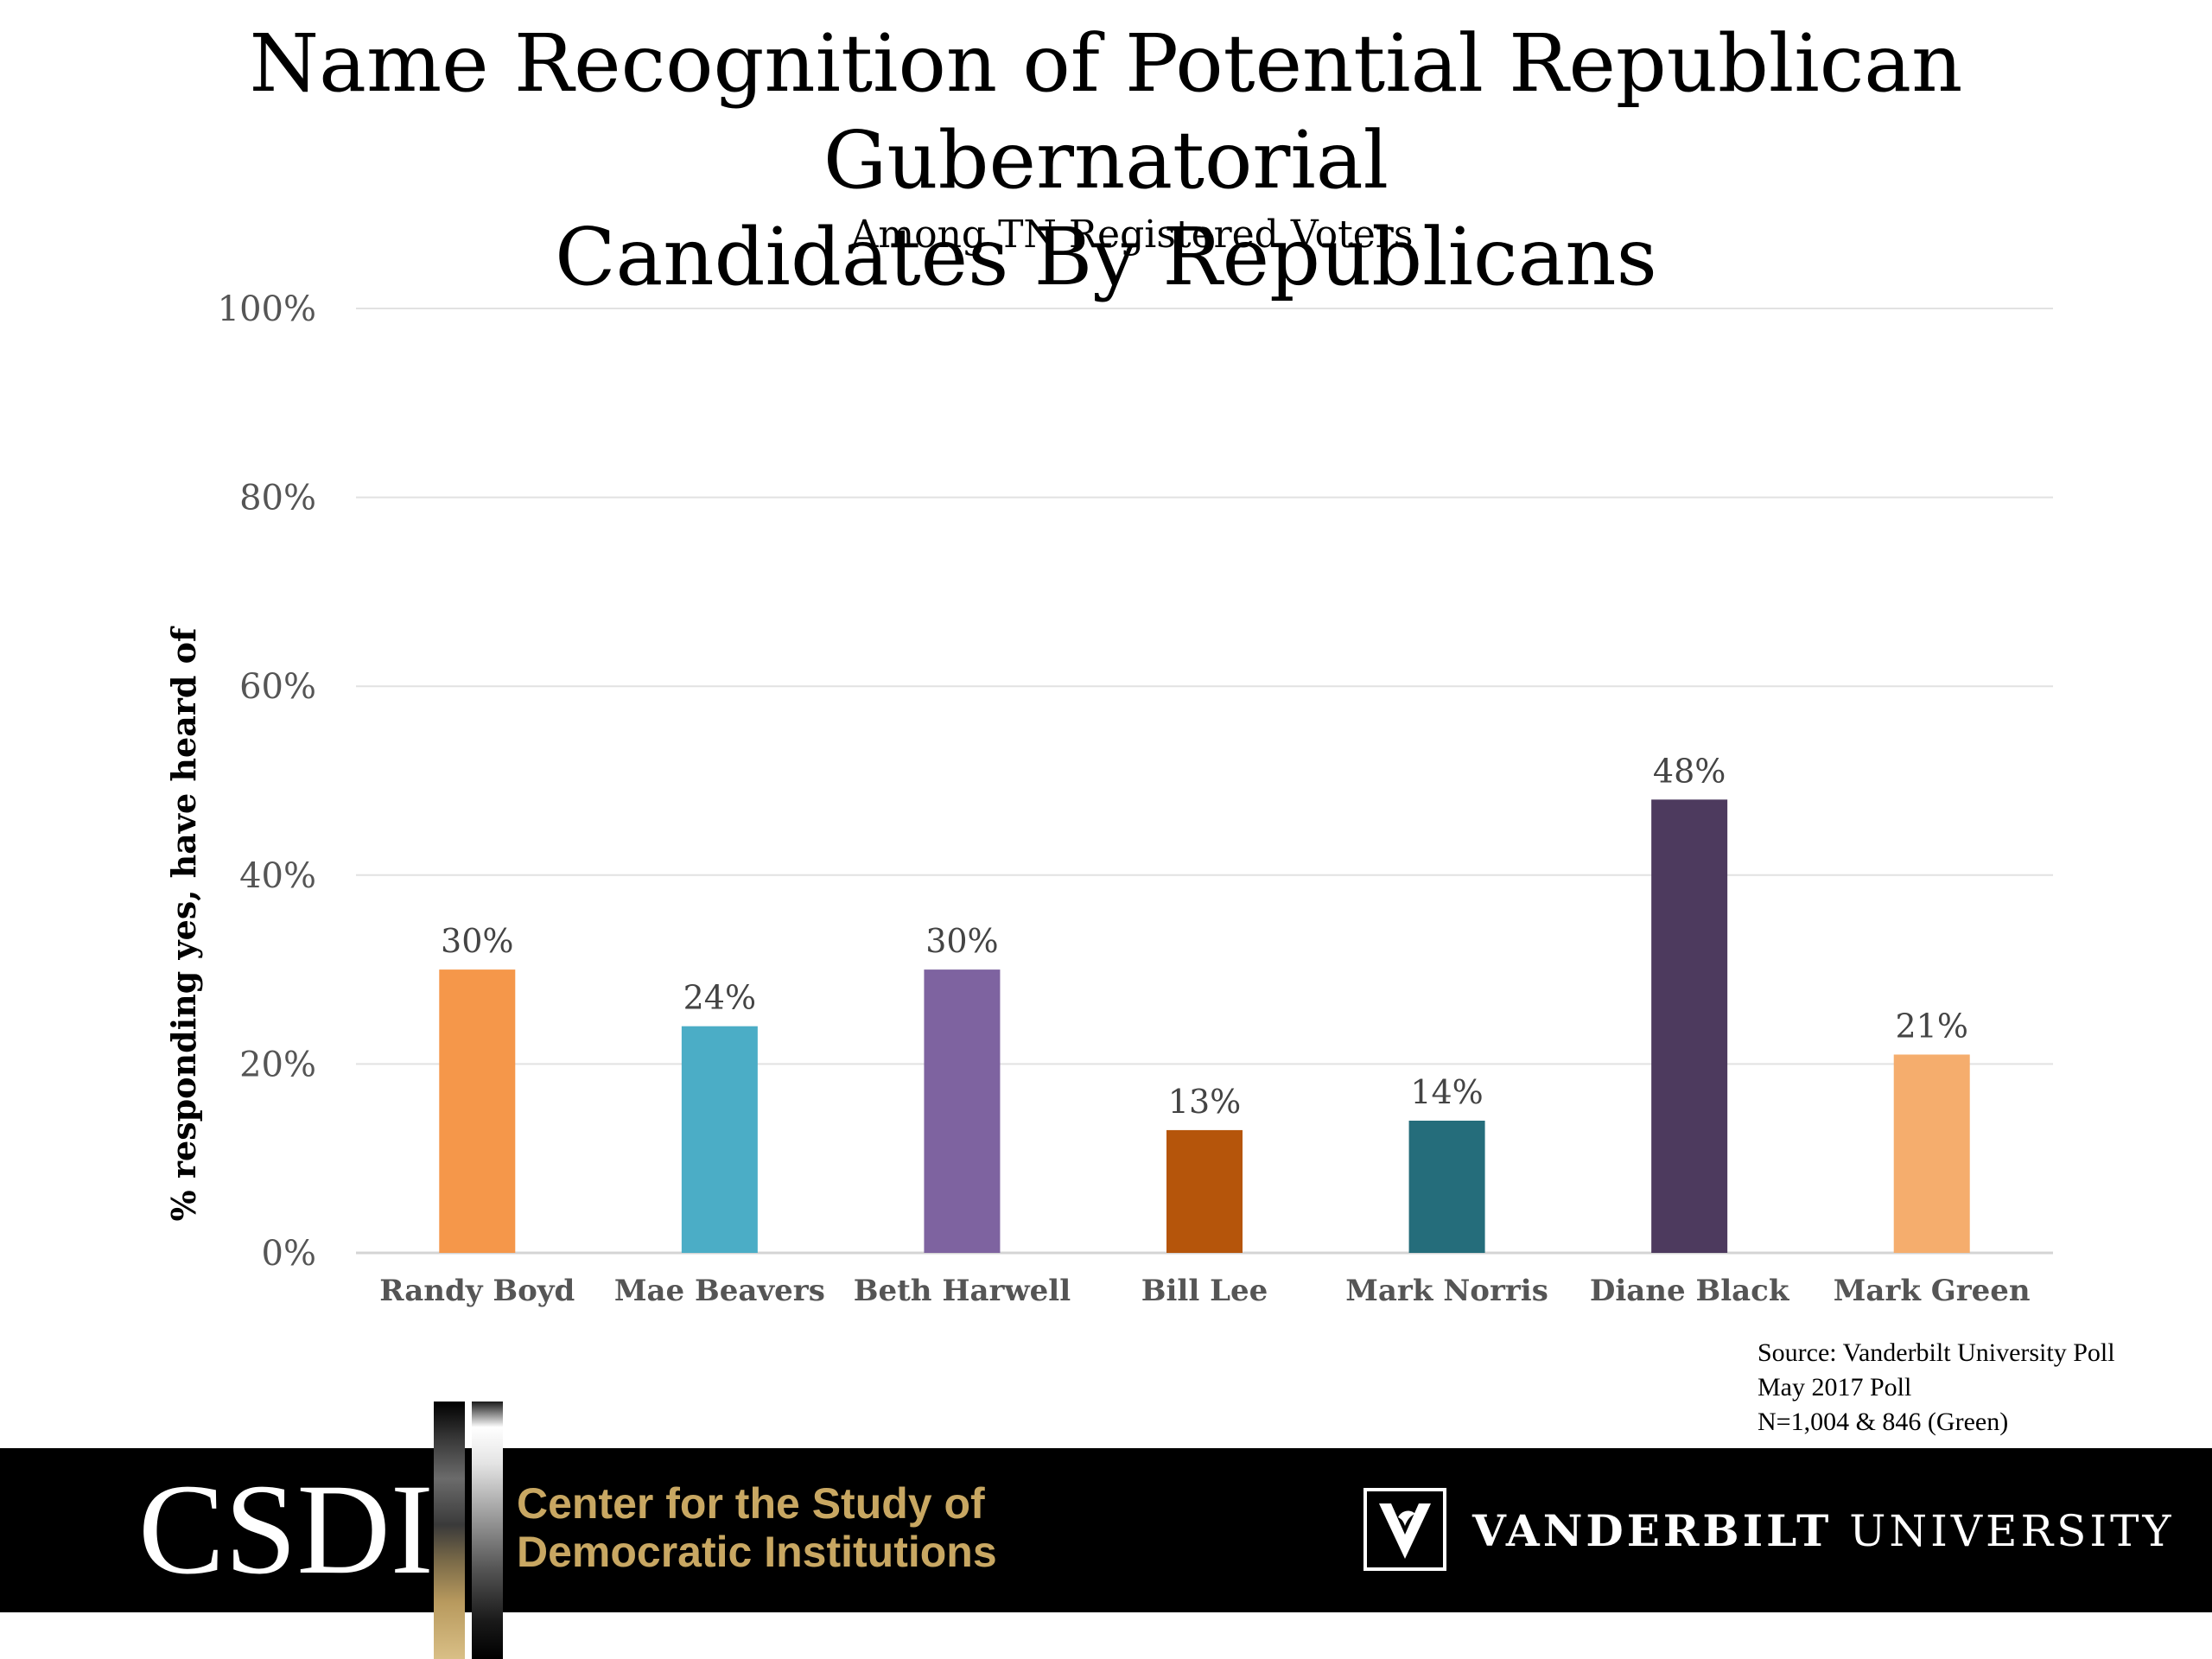 This screenshot has height=1659, width=2212. I want to click on vanderbilt-wordmark: VANDERBILT UNIVERSITY, so click(1823, 1530).